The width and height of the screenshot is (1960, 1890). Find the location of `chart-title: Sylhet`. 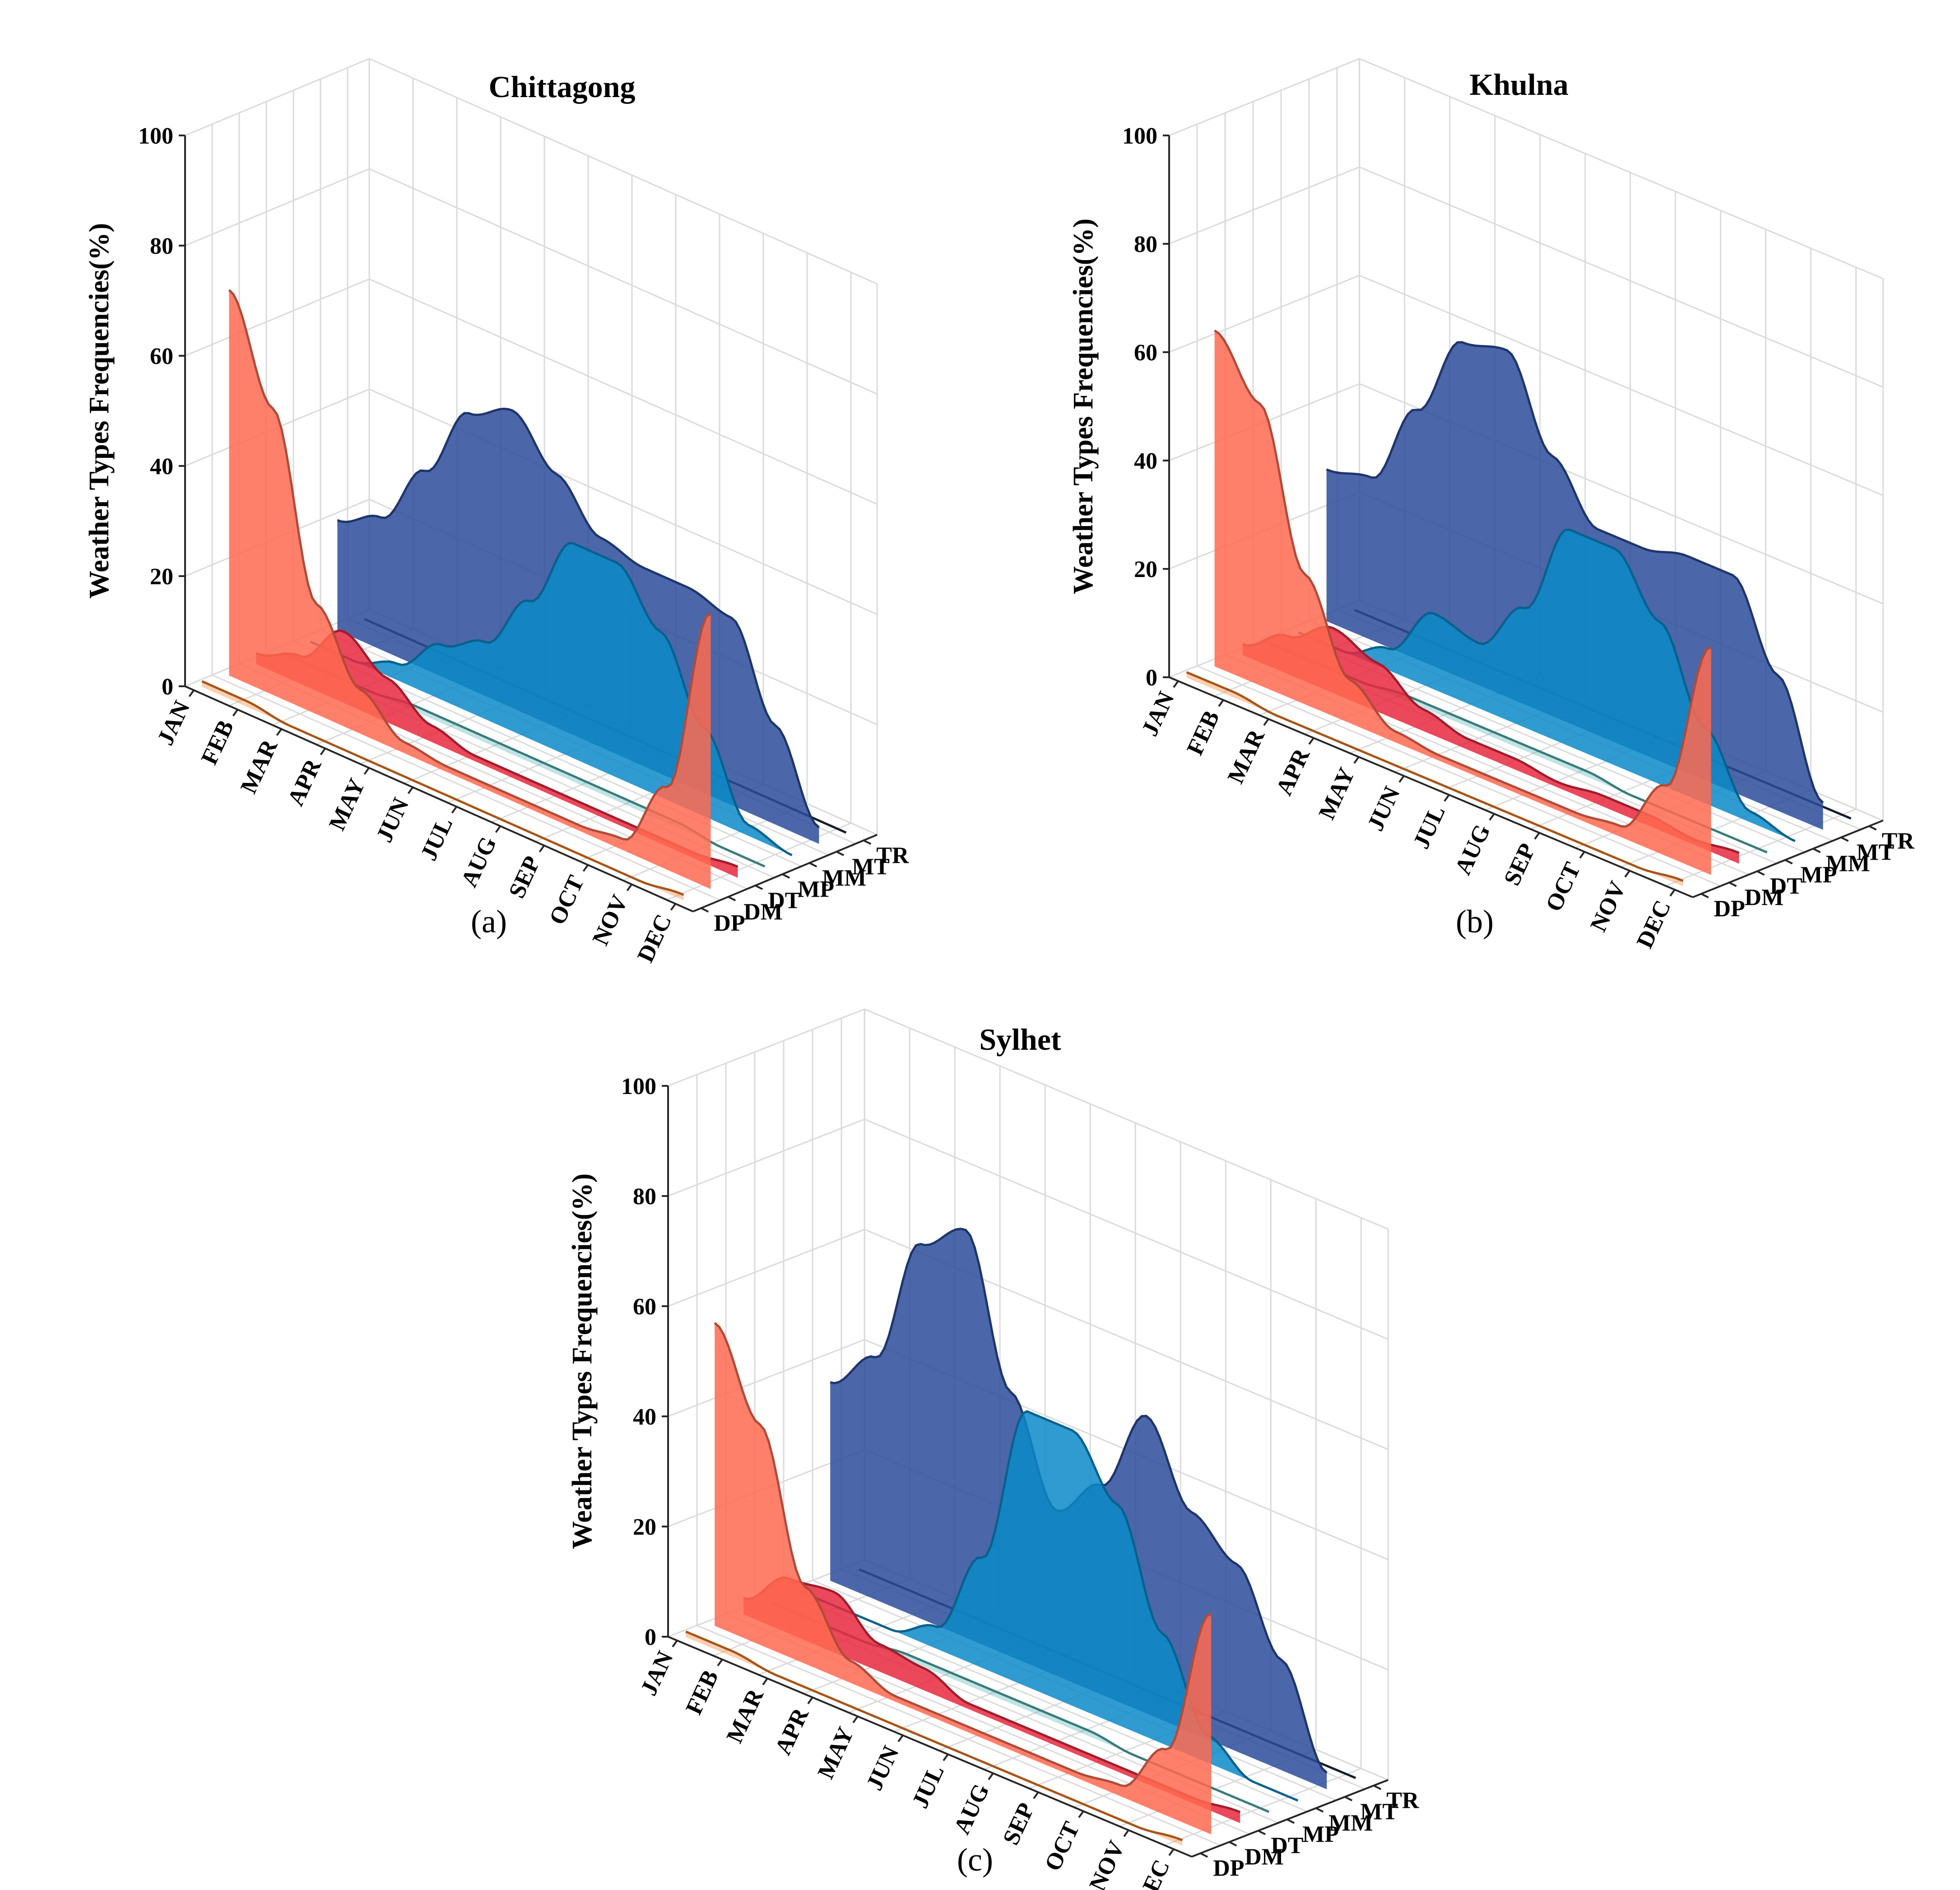

chart-title: Sylhet is located at coordinates (1020, 1039).